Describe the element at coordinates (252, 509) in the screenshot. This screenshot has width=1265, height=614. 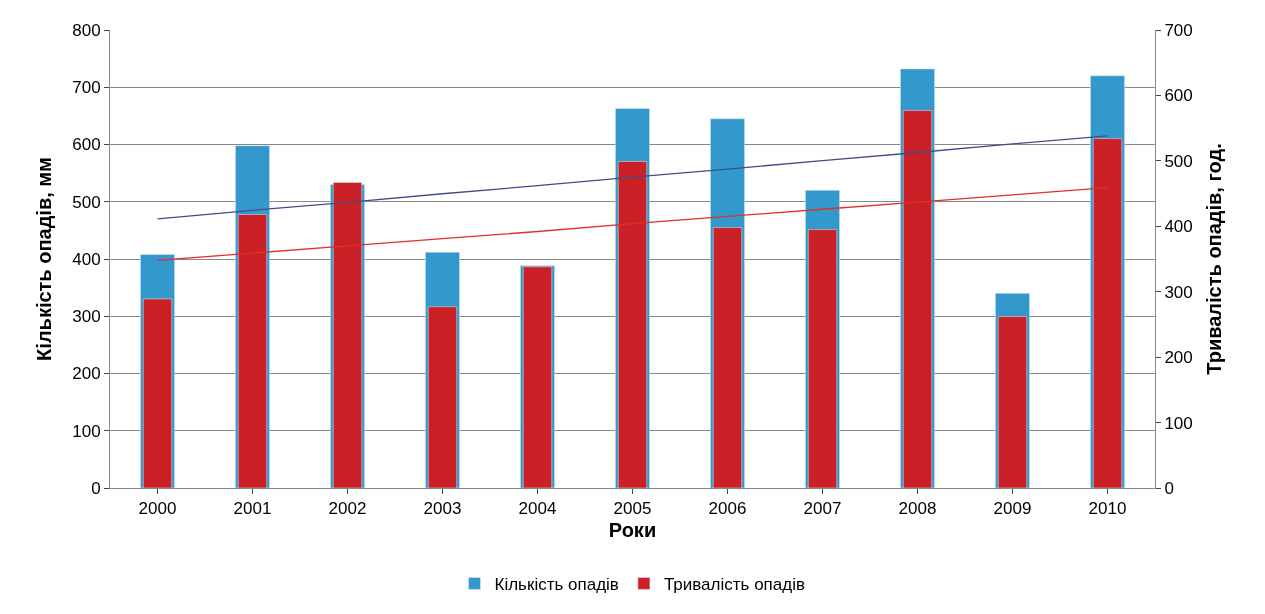
I see `x-tick-label: 2001` at that location.